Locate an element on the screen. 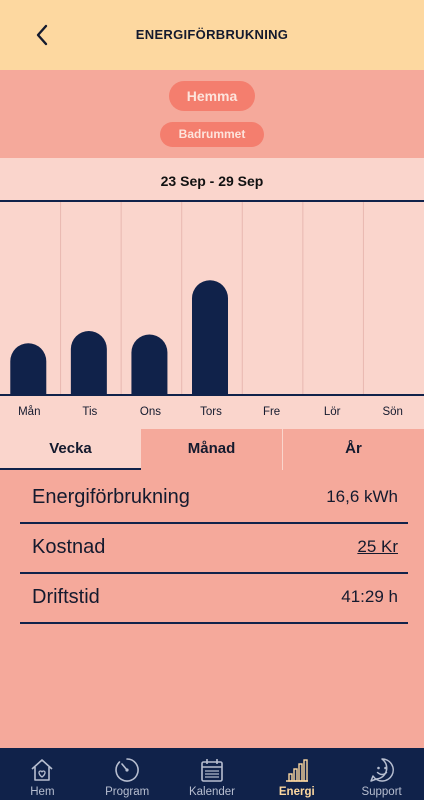 The height and width of the screenshot is (800, 424). stat-row-energy: Energiförbrukning 16,6 kWh is located at coordinates (214, 500).